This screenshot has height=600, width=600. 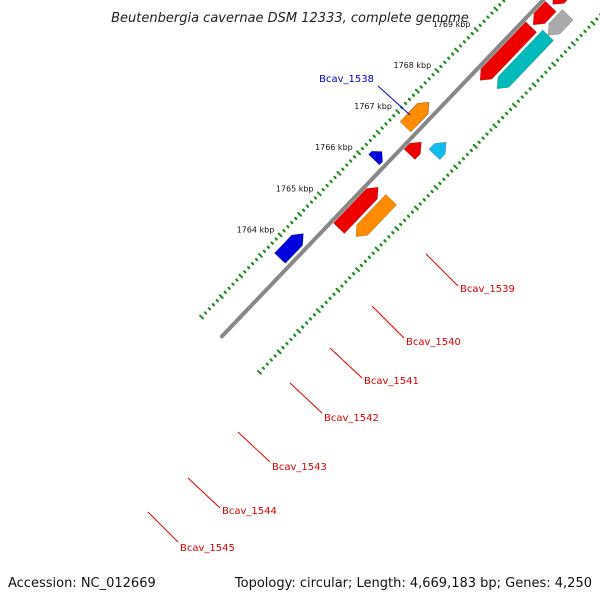 What do you see at coordinates (412, 65) in the screenshot?
I see `kbp-label: 1768 kbp` at bounding box center [412, 65].